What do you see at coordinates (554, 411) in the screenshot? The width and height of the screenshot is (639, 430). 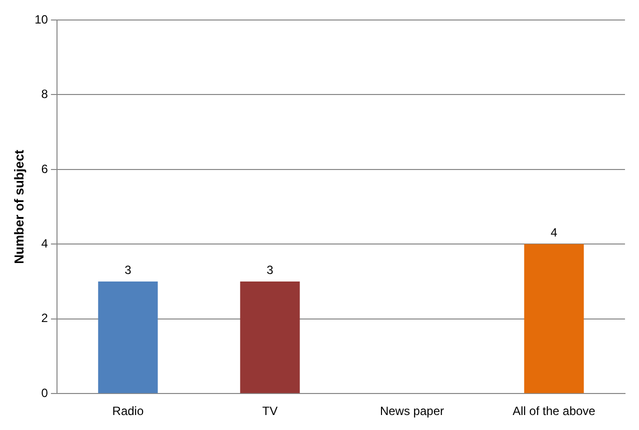 I see `x-tick-label: All of the above` at bounding box center [554, 411].